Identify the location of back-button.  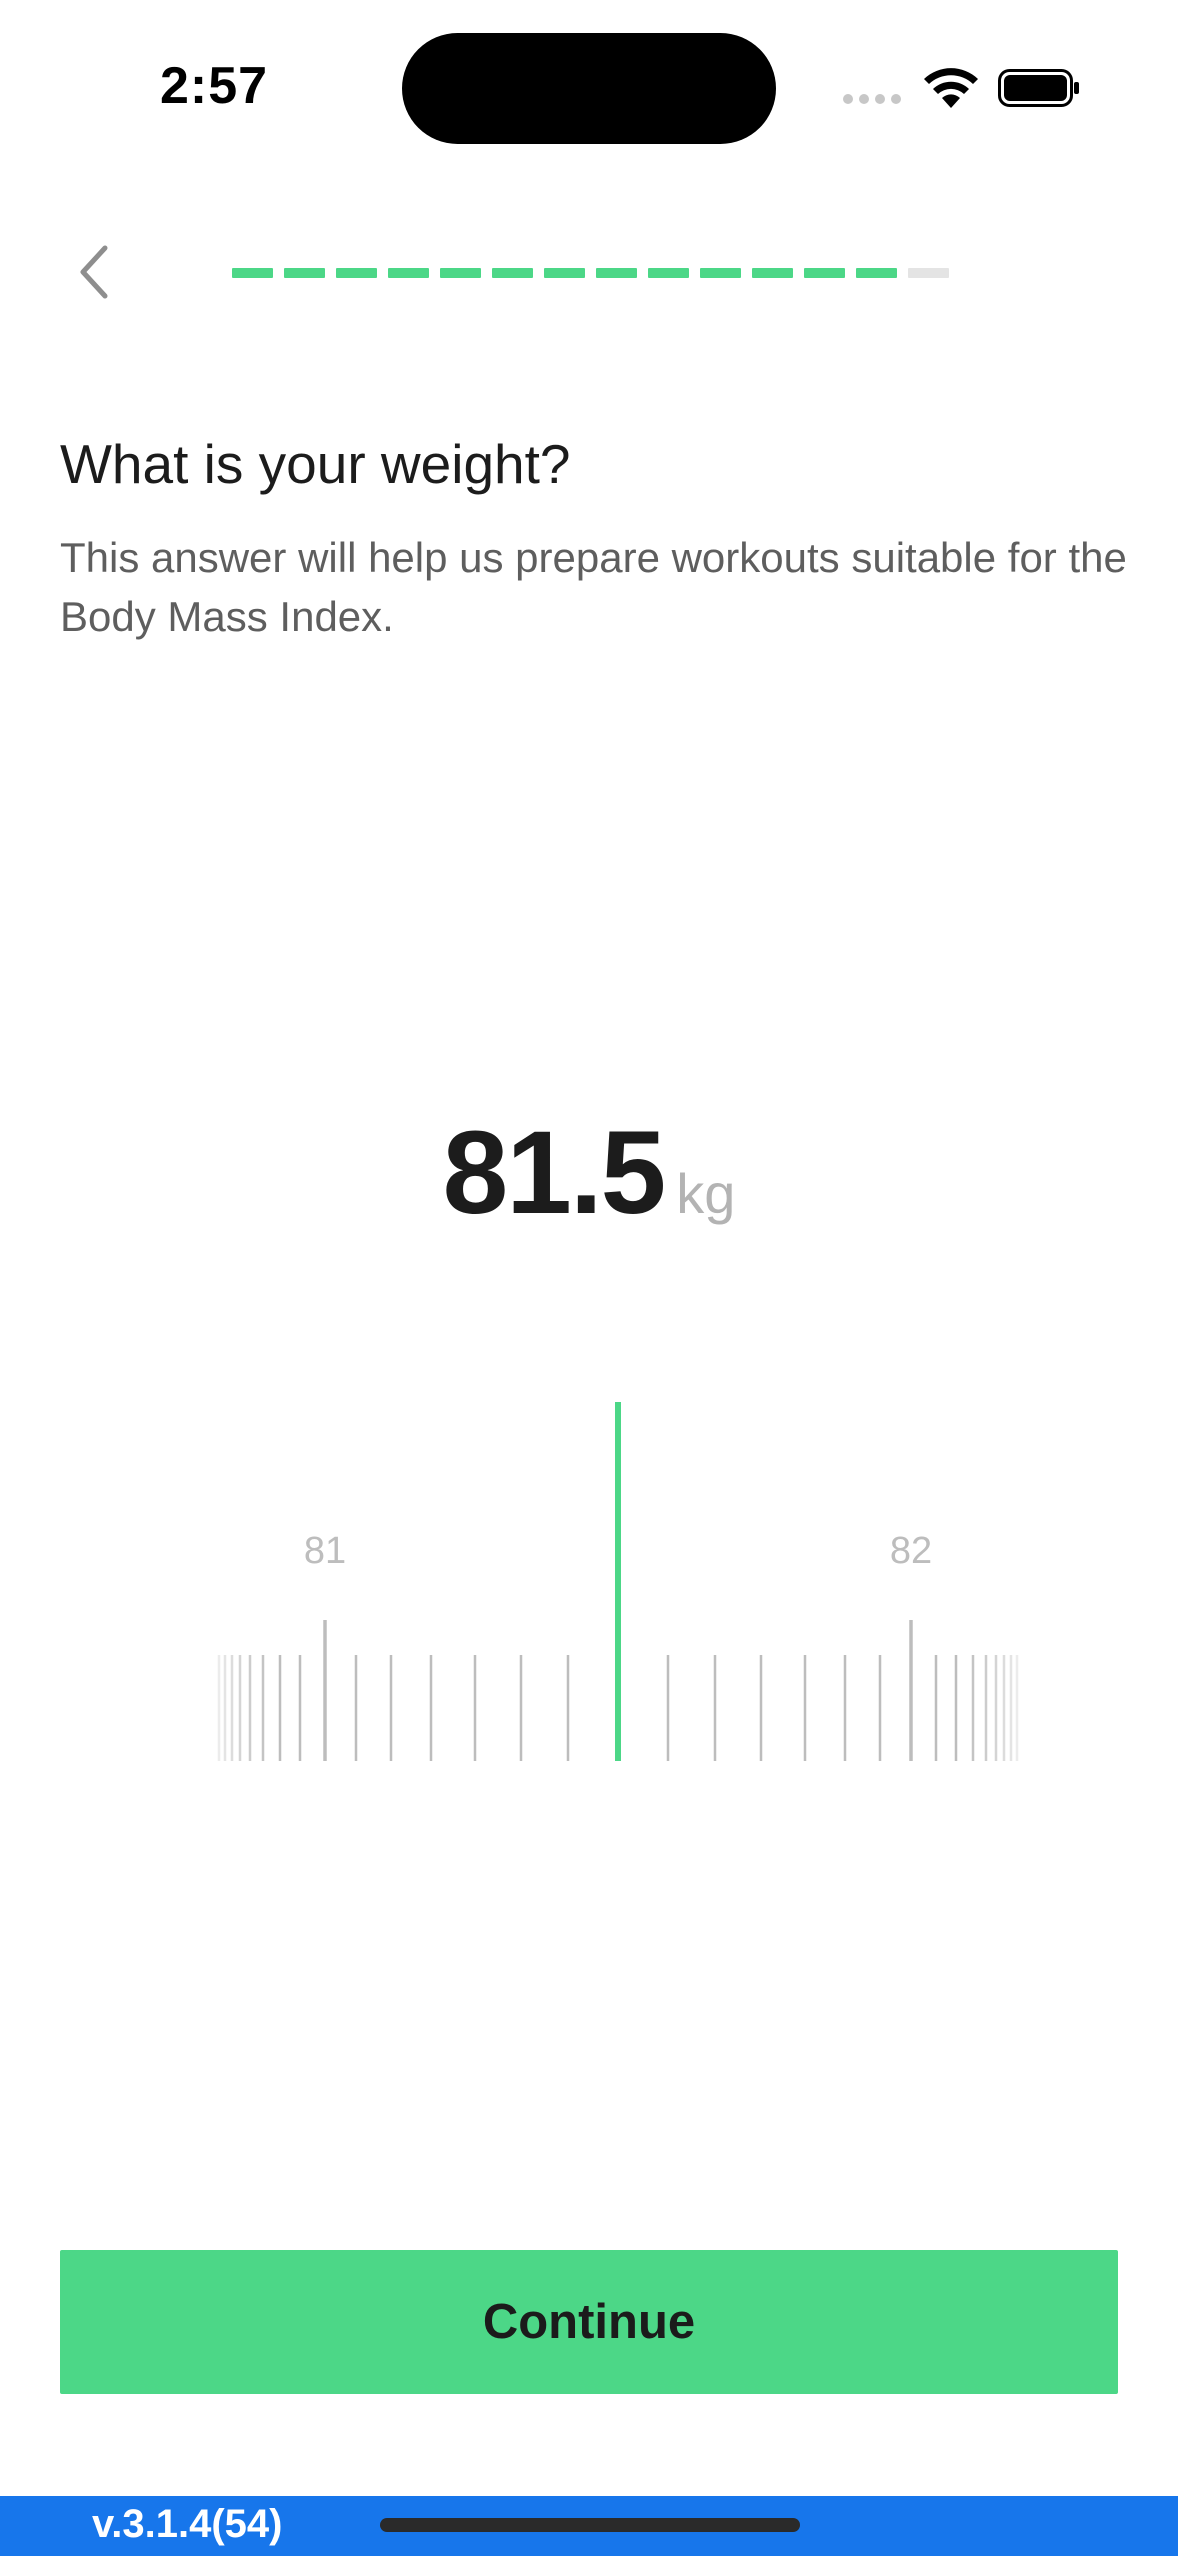
(93, 272).